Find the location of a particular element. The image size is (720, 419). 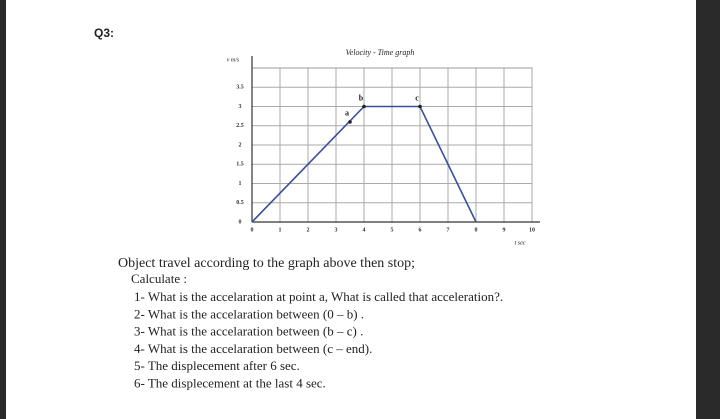

calculate-label: Calculate : is located at coordinates (159, 278).